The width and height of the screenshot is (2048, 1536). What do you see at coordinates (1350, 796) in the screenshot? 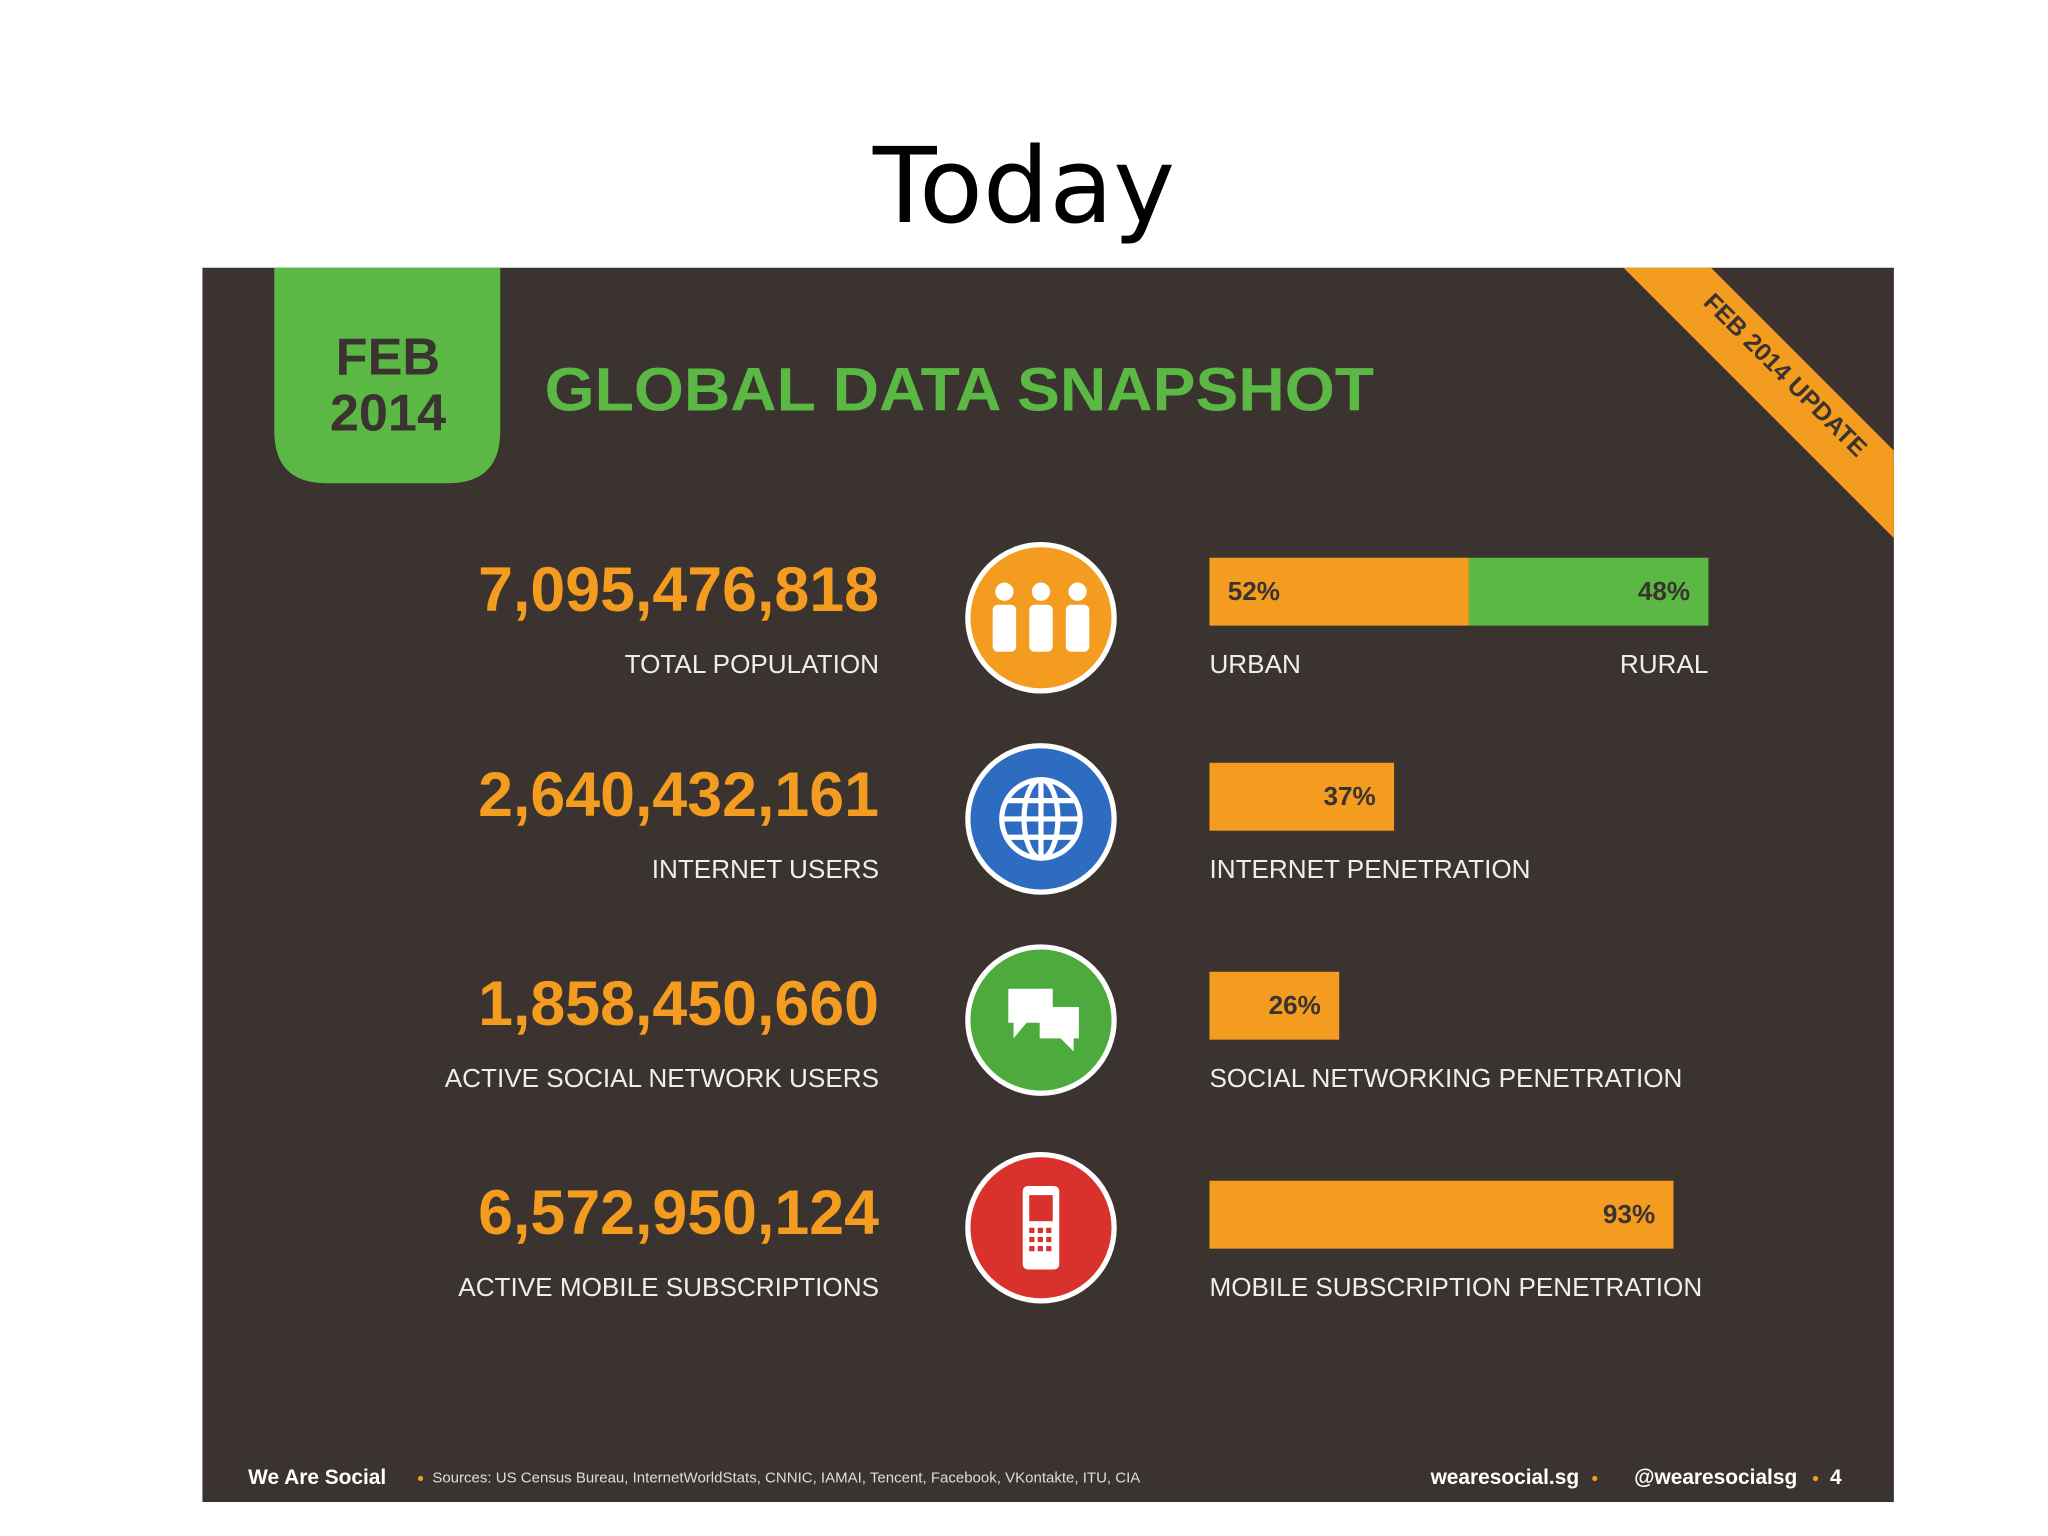
I see `bar-label: 37%` at bounding box center [1350, 796].